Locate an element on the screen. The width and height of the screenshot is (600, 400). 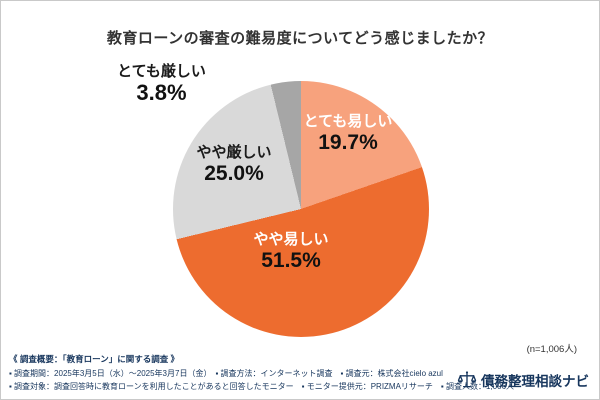
slice-label-very-strict: とても厳しい 3.8% is located at coordinates (161, 84).